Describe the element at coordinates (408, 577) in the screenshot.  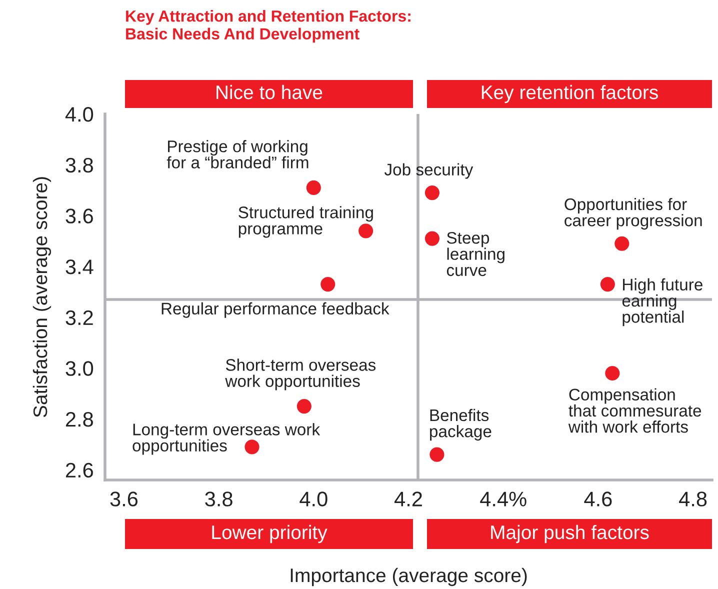
I see `x-axis-title: Importance (average score)` at that location.